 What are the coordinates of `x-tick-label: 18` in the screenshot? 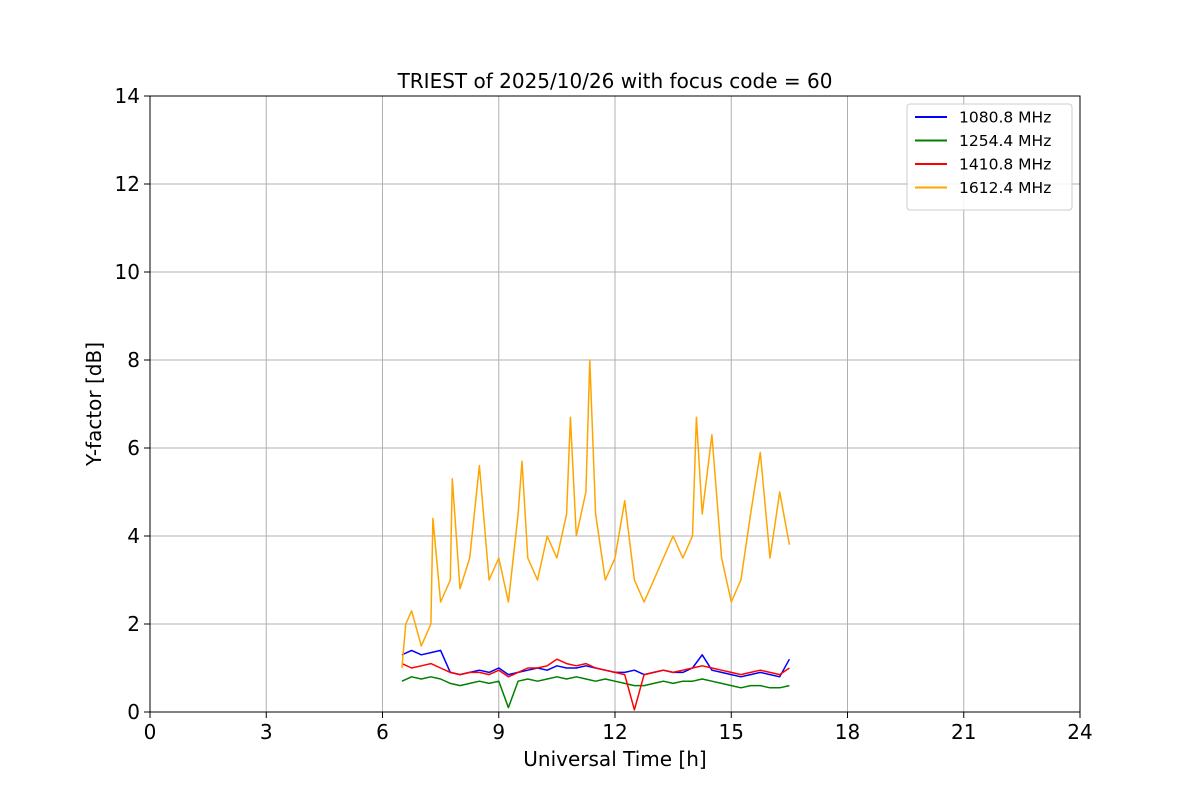 It's located at (847, 732).